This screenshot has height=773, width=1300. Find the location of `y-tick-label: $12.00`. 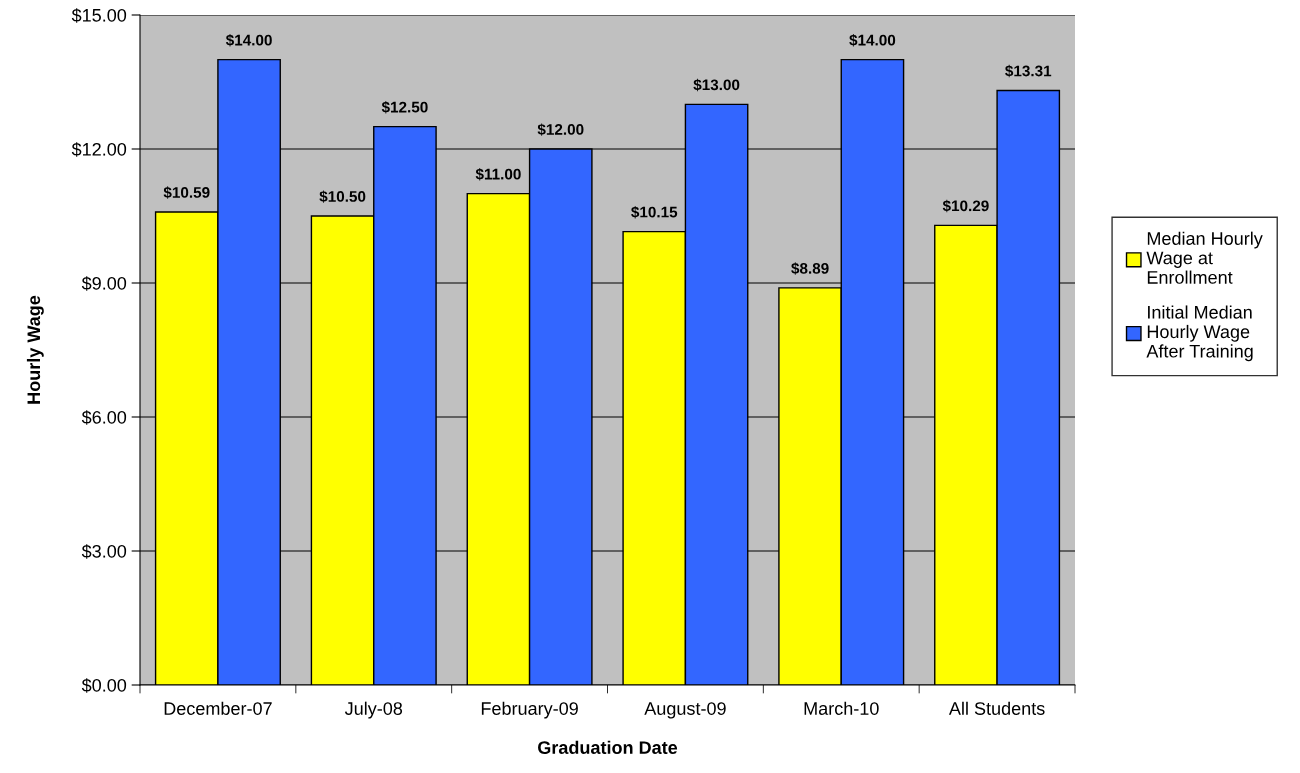

y-tick-label: $12.00 is located at coordinates (99, 149).